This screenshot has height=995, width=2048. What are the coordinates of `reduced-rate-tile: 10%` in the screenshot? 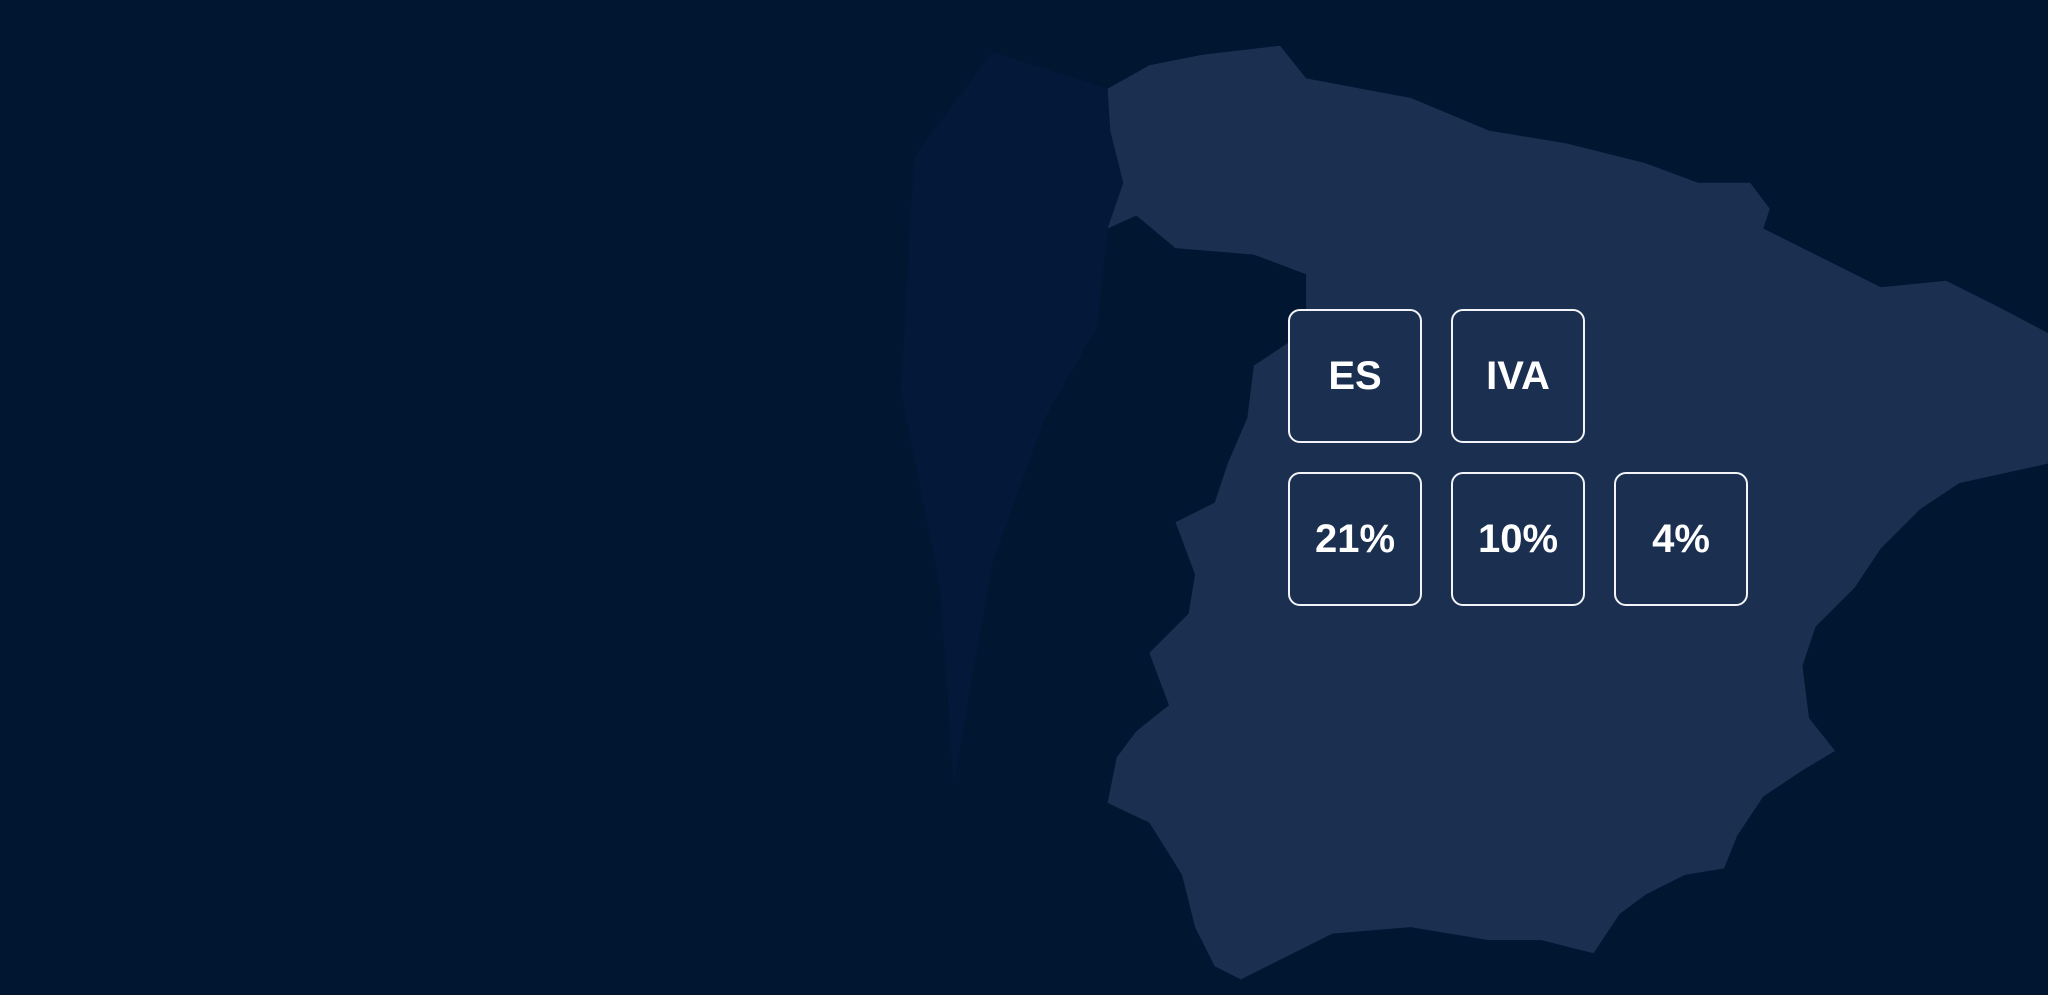 It's located at (1518, 539).